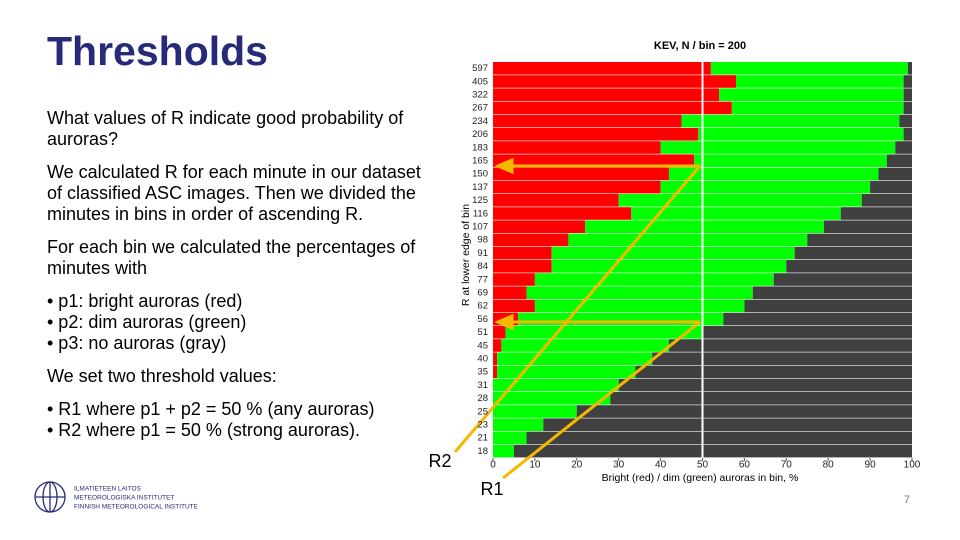 This screenshot has width=960, height=540. I want to click on slide-title: Thresholds, so click(157, 51).